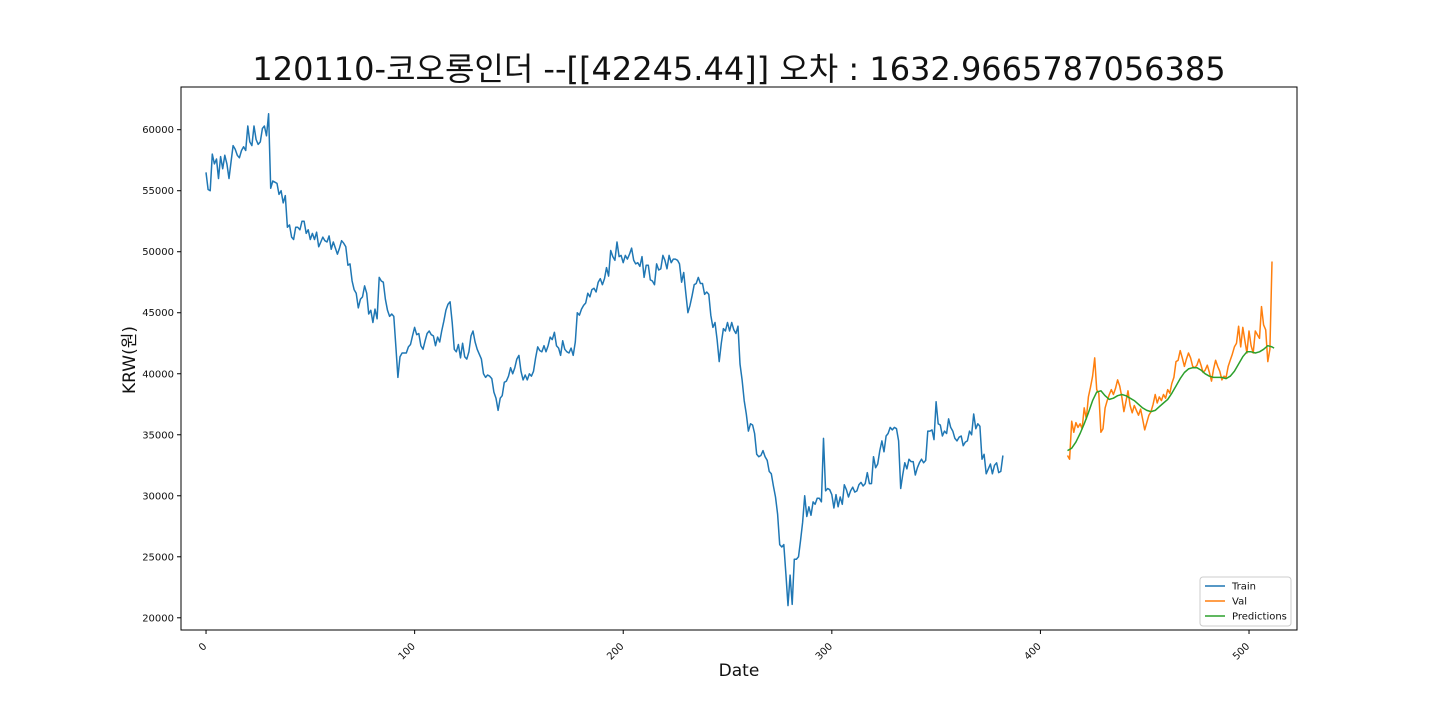 Image resolution: width=1440 pixels, height=720 pixels. What do you see at coordinates (158, 435) in the screenshot?
I see `y-tick-label: 35000` at bounding box center [158, 435].